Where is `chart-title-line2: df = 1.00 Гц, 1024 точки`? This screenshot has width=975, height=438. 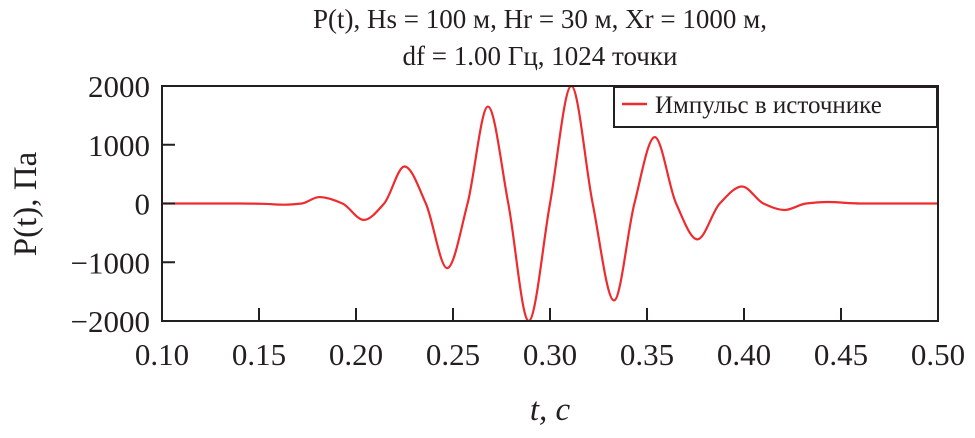
chart-title-line2: df = 1.00 Гц, 1024 точки is located at coordinates (540, 56).